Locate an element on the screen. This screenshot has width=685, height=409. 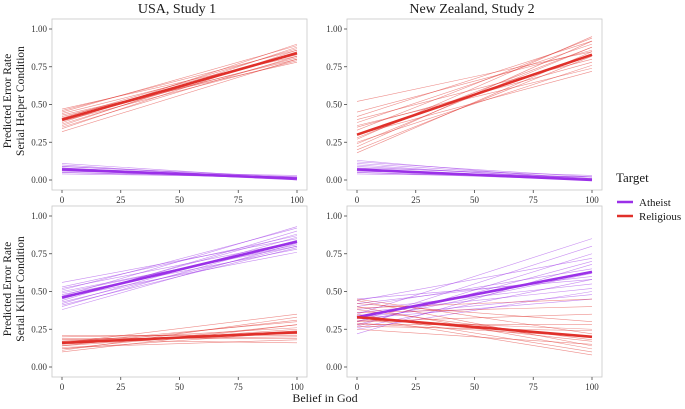
panel-usa-study-1-serial-killer-condition-x-tick-label-25: 25 is located at coordinates (121, 387).